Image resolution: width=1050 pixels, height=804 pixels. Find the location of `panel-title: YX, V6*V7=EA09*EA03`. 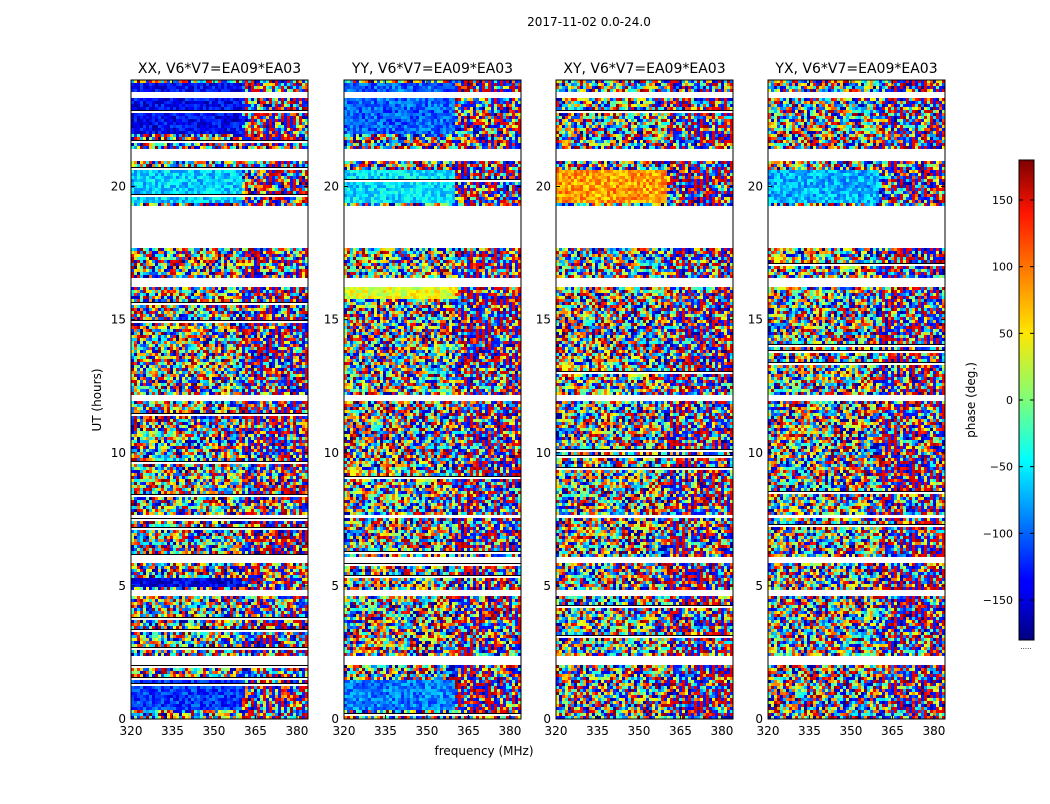

panel-title: YX, V6*V7=EA09*EA03 is located at coordinates (855, 69).